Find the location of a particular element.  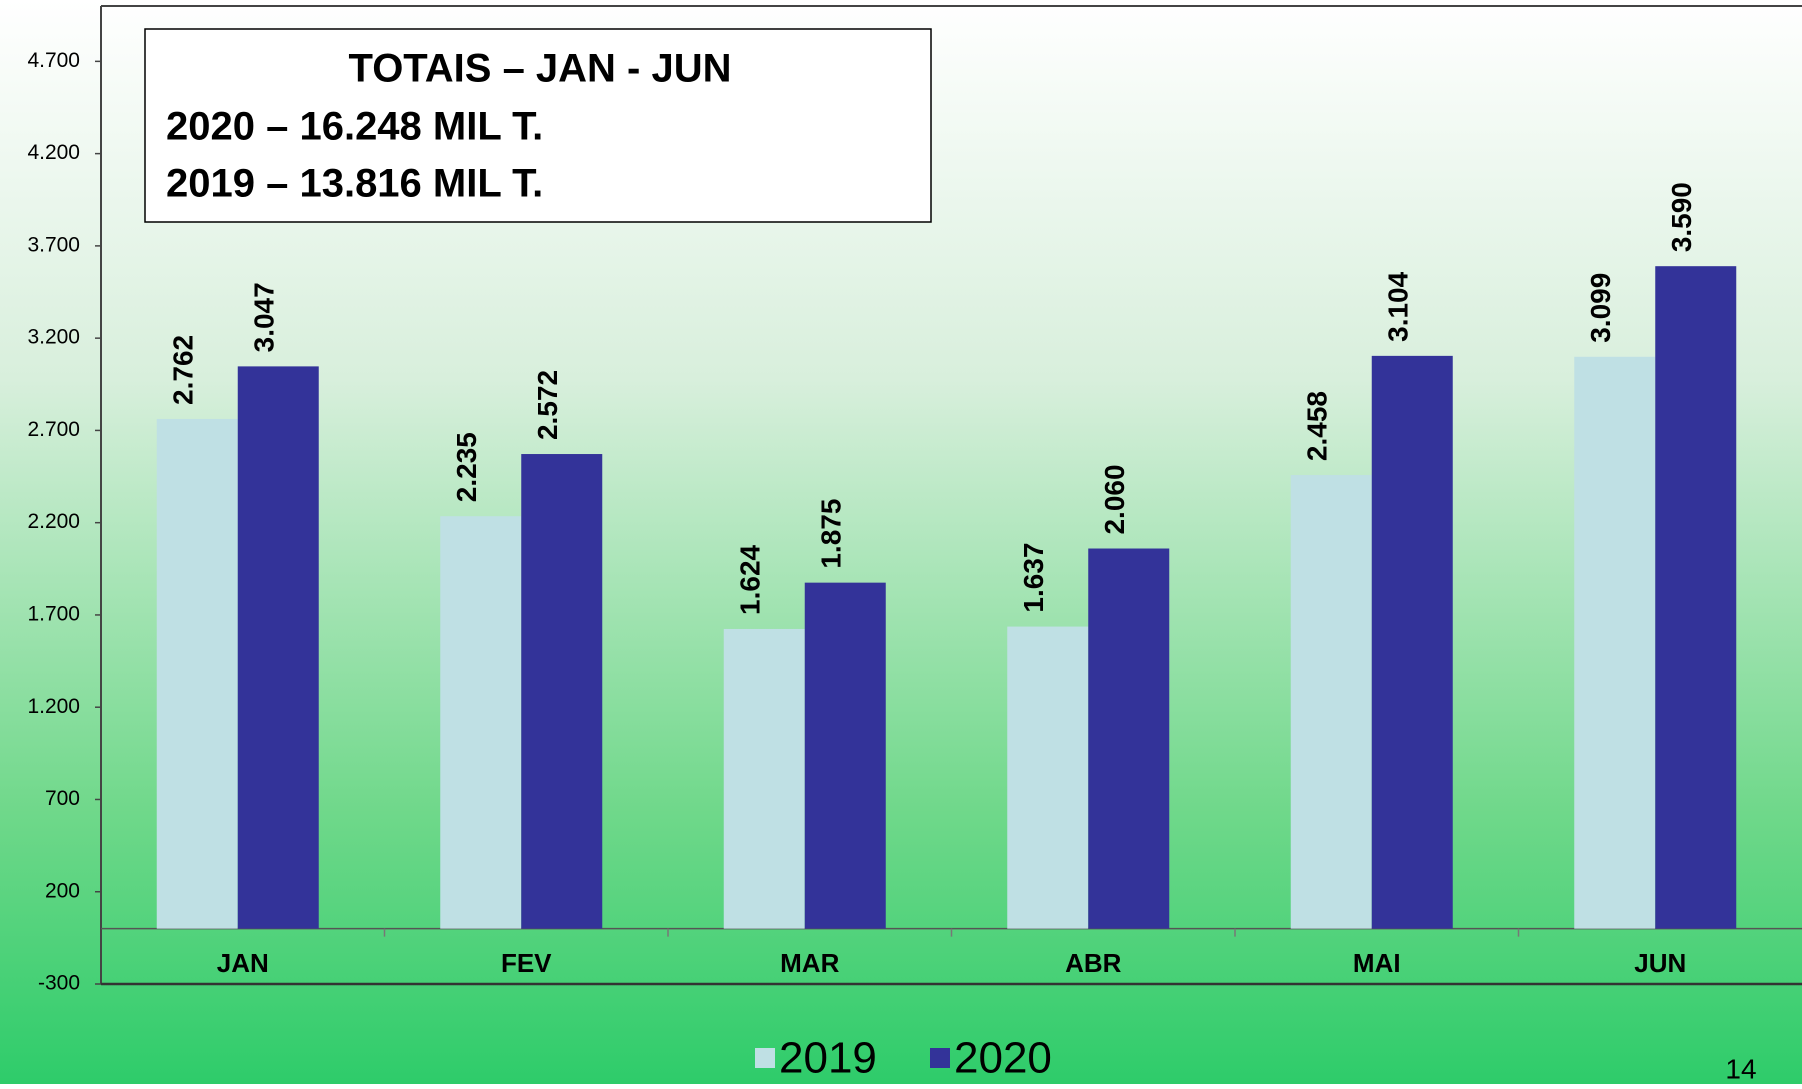

y-tick-label: 1.200 is located at coordinates (53, 706).